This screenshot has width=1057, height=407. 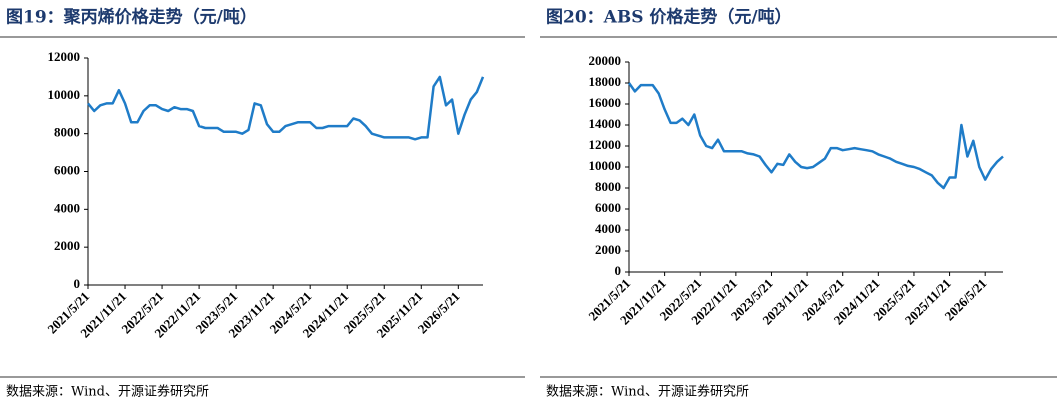 I want to click on y-tick-label: 14000, so click(x=605, y=123).